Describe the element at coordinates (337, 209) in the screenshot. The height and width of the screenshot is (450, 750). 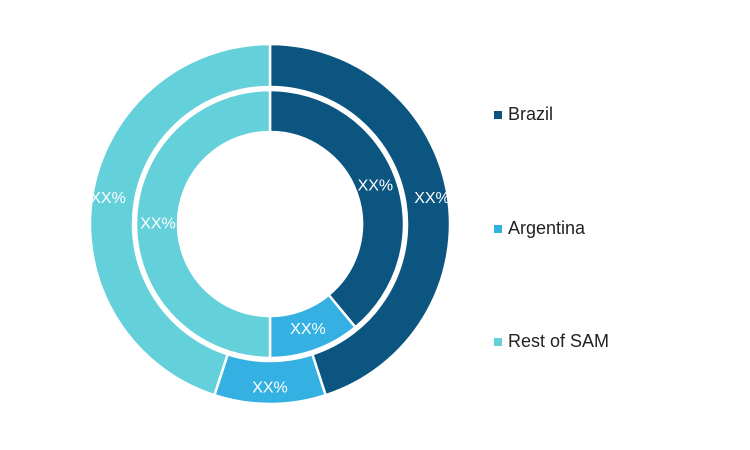
I see `slice-inner-brazil` at that location.